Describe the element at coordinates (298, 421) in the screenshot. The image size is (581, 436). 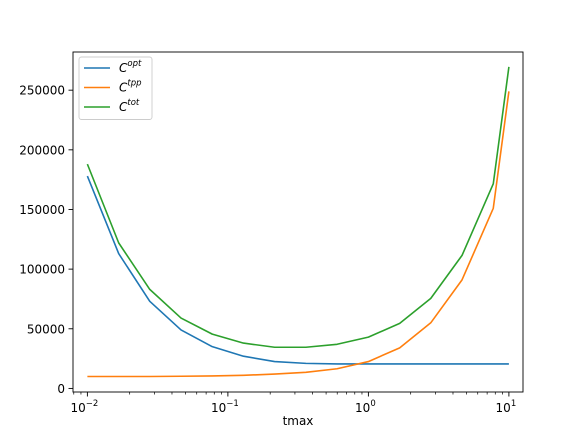
I see `x-axis-label: tmax` at that location.